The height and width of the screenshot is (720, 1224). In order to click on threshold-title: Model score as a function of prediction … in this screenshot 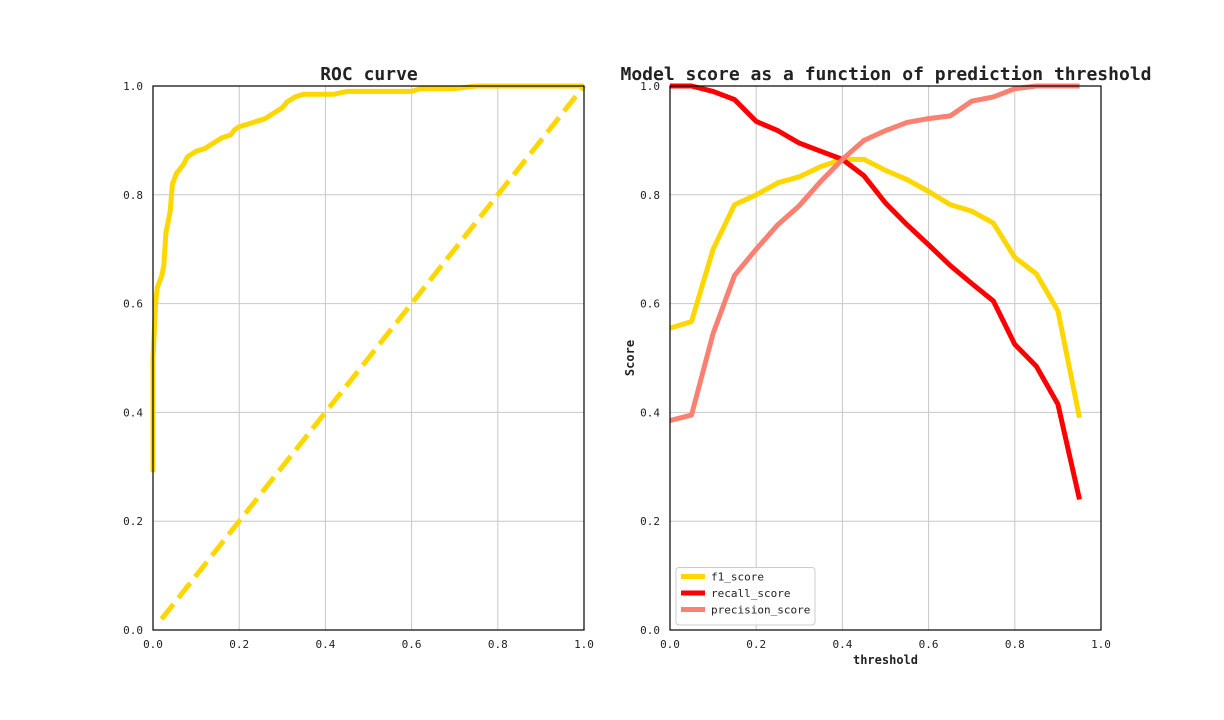, I will do `click(885, 74)`.